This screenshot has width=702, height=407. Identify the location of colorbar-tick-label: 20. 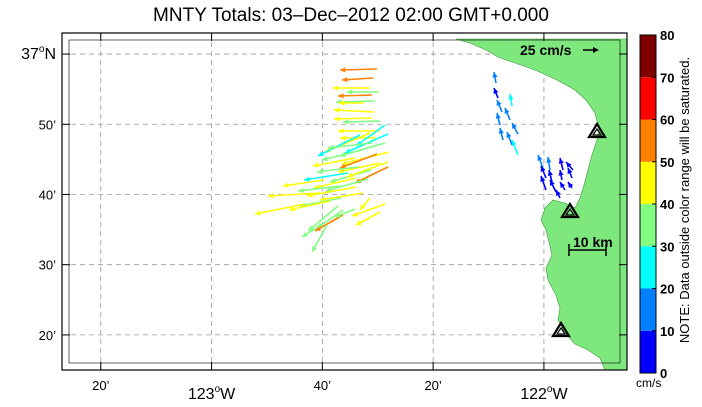
(667, 289).